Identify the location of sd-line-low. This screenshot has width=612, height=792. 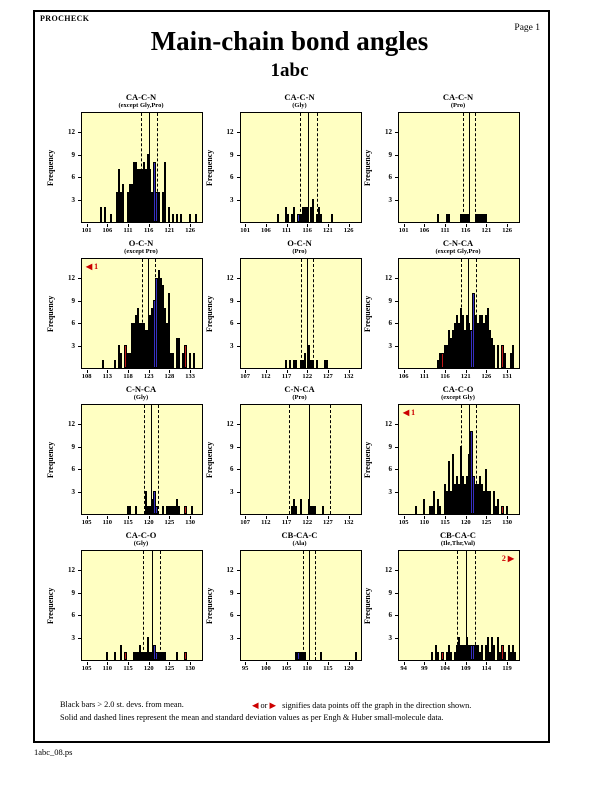
(303, 605).